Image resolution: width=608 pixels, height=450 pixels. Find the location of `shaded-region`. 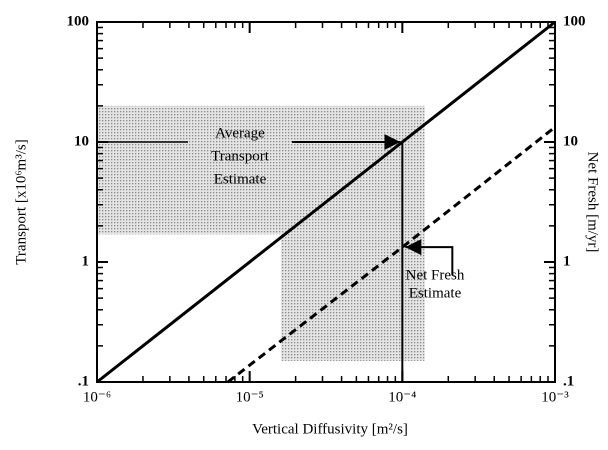

shaded-region is located at coordinates (352, 297).